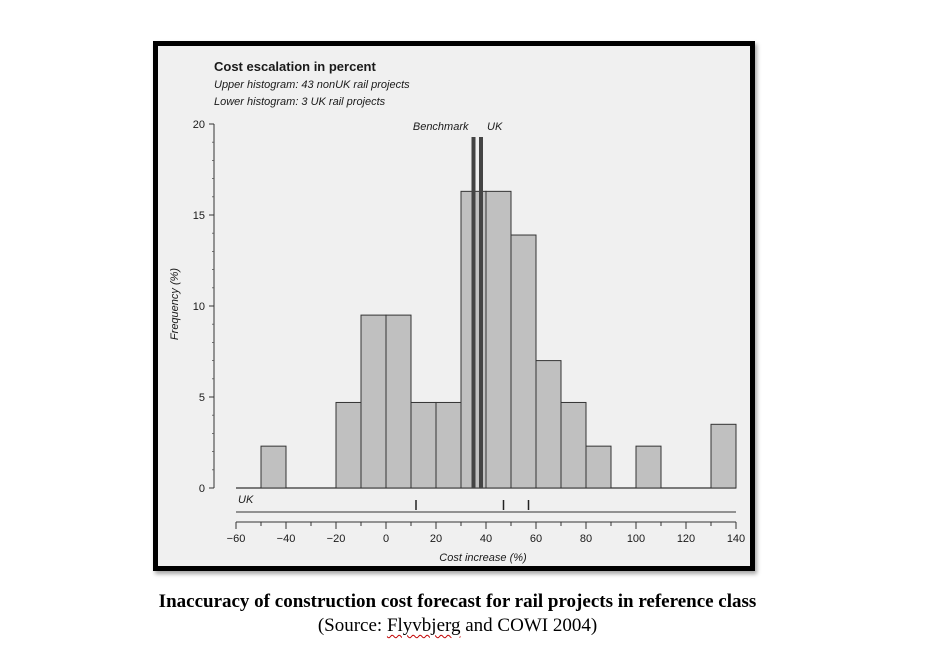  I want to click on x-tick-label: 100, so click(636, 539).